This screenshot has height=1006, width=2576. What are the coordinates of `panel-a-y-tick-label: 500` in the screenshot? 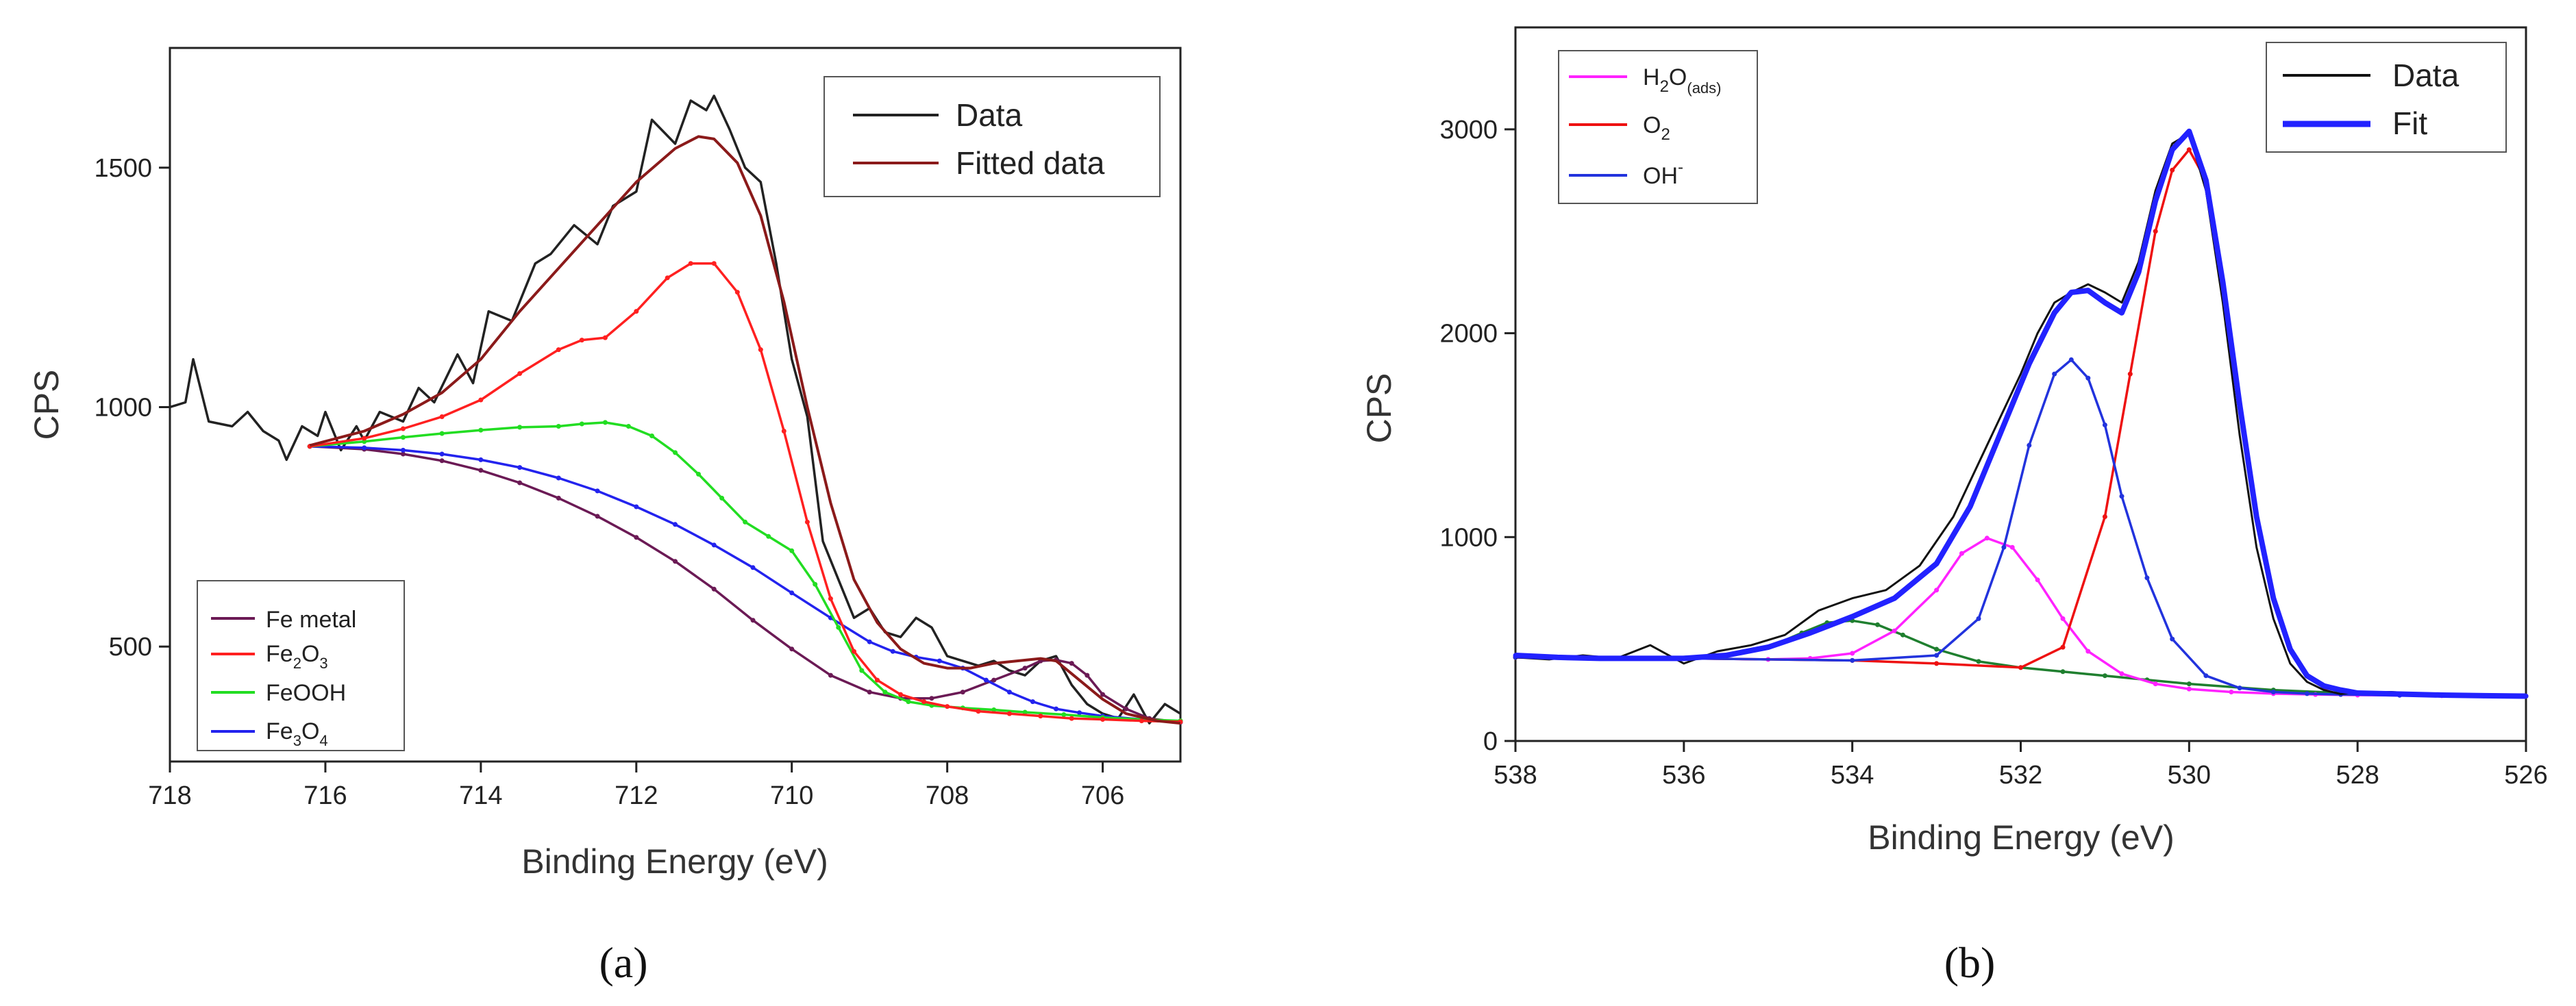 It's located at (130, 647).